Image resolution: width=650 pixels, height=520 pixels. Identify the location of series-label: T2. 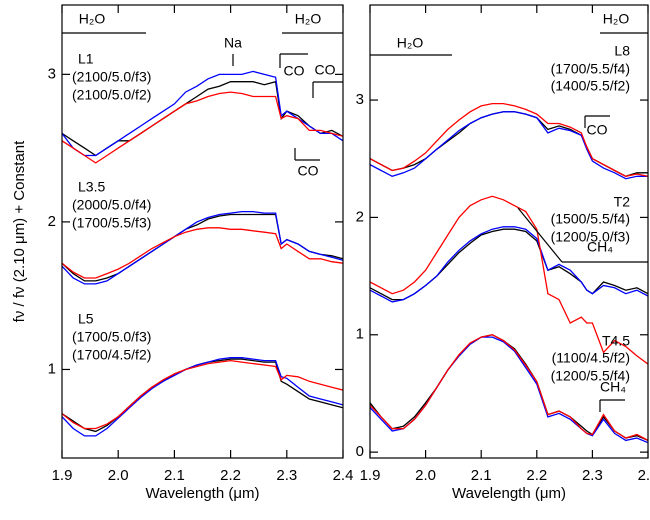
(622, 202).